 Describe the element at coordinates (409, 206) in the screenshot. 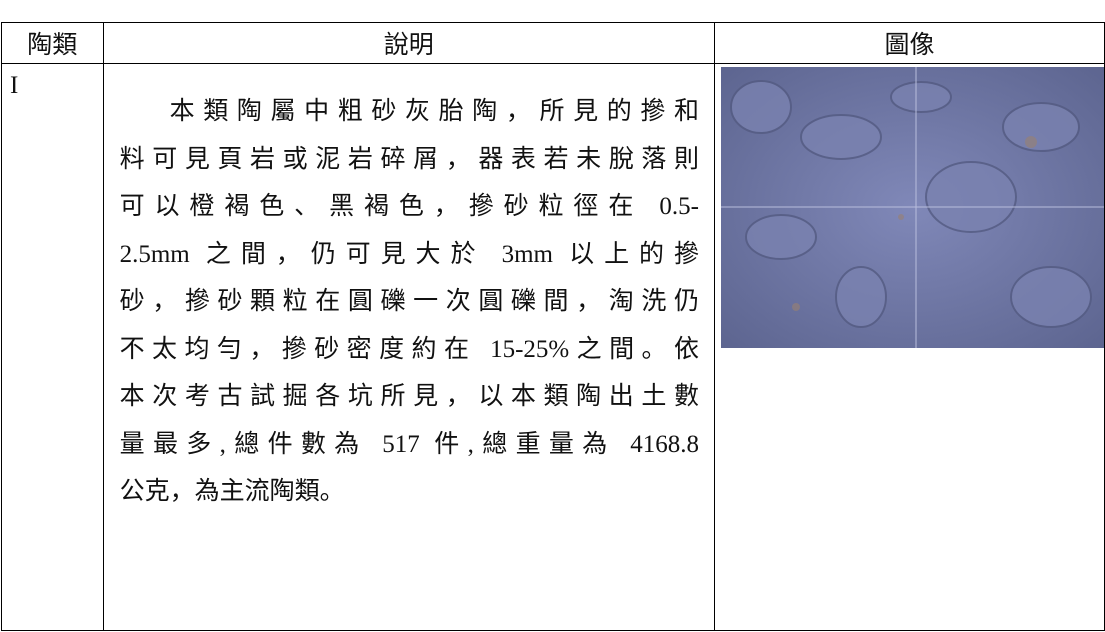

I see `description-line: 可以橙褐色、黑褐色，摻砂粒徑在 0.5-` at that location.